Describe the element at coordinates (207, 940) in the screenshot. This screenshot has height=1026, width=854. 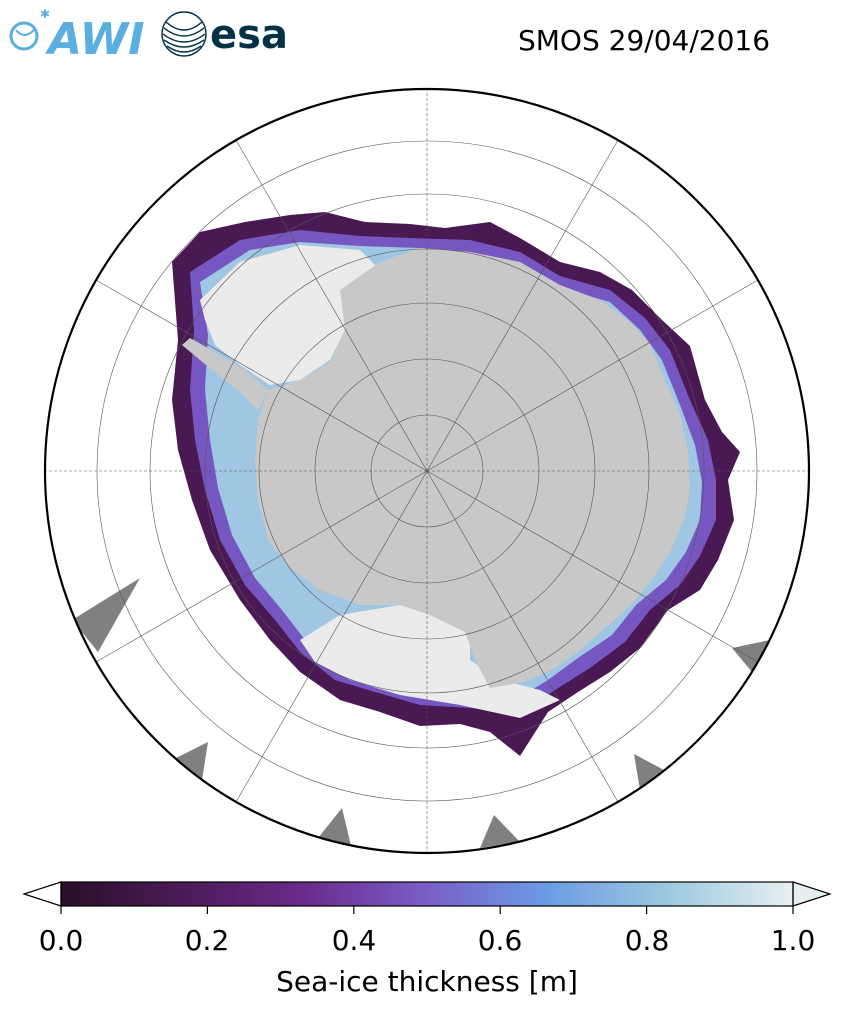
I see `colorbar-tick-label: 0.2` at that location.